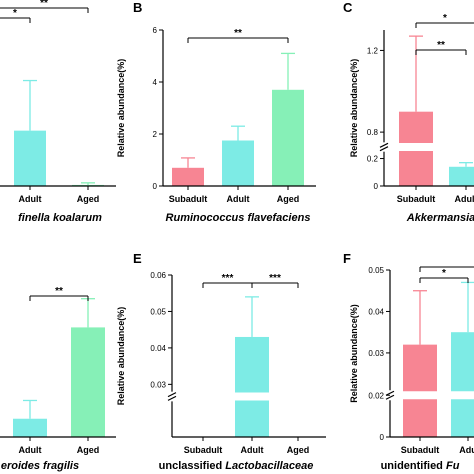 This screenshot has width=474, height=474. I want to click on y-tick-label-5: 0.05, so click(376, 270).